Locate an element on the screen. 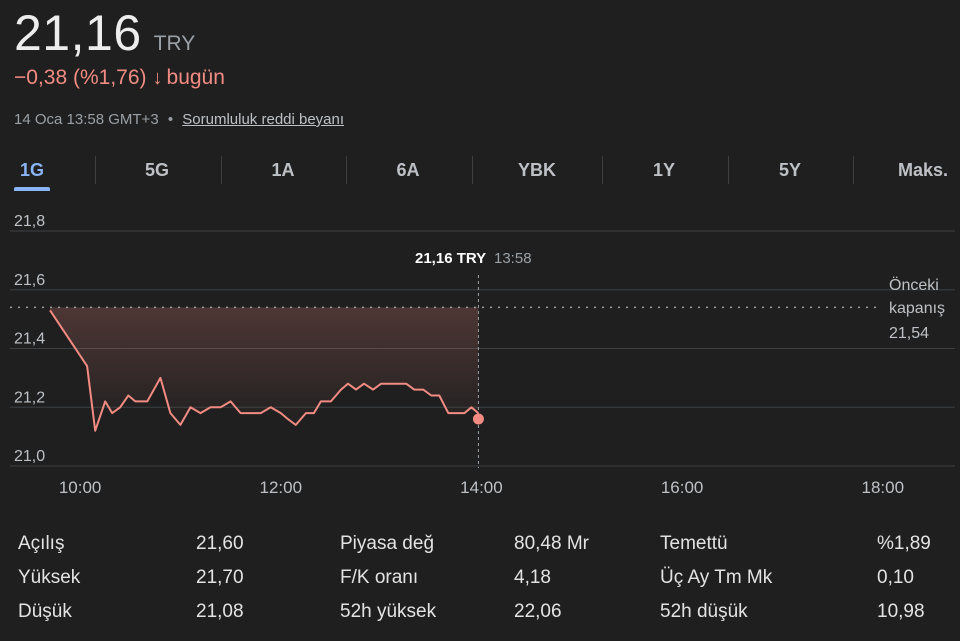 The height and width of the screenshot is (641, 960). stat-value-high: 21,70 is located at coordinates (220, 577).